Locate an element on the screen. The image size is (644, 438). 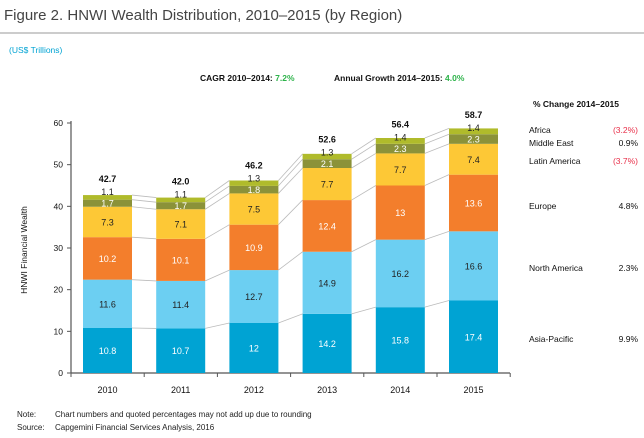
bar-total-label: 56.4 is located at coordinates (401, 125).